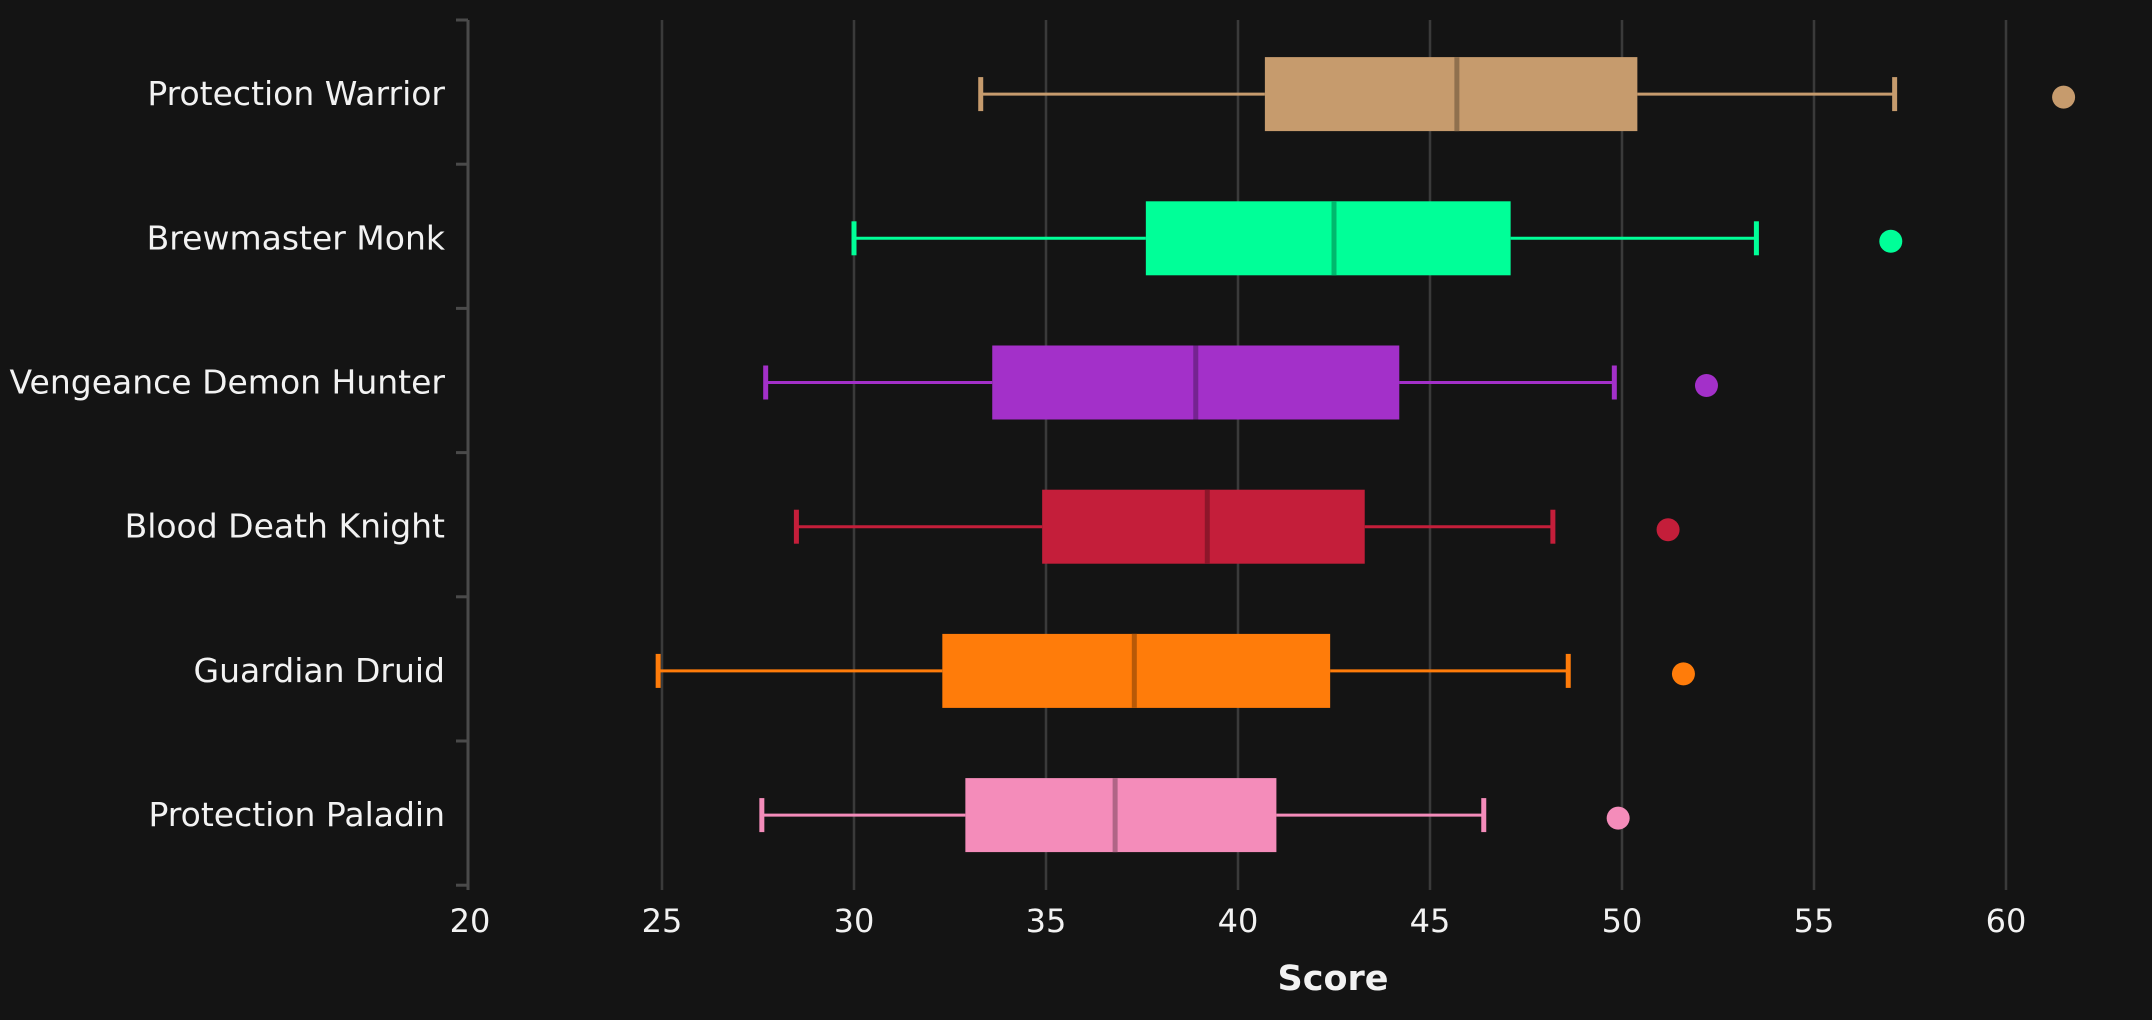  I want to click on box-group: Blood Death Knight, so click(902, 526).